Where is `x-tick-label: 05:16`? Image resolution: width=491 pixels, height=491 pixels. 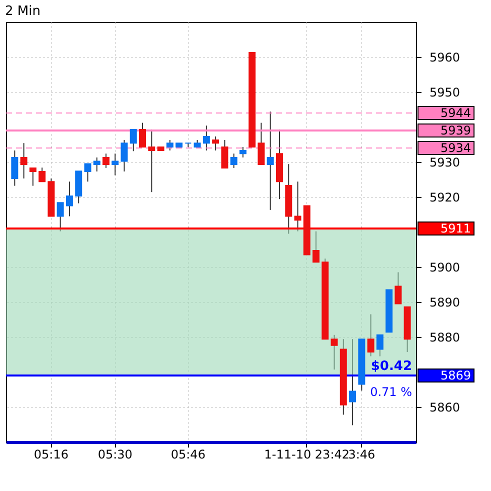 x-tick-label: 05:16 is located at coordinates (51, 455).